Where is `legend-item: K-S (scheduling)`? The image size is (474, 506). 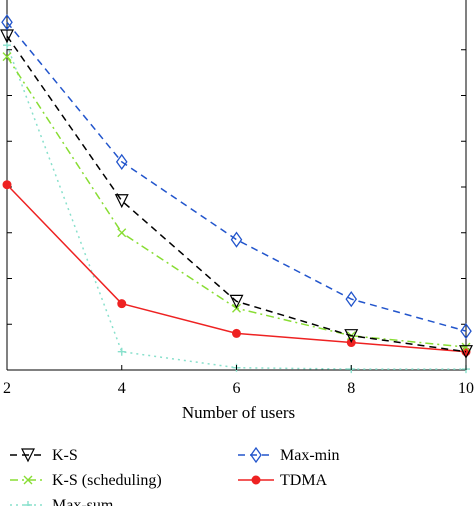 legend-item: K-S (scheduling) is located at coordinates (86, 480).